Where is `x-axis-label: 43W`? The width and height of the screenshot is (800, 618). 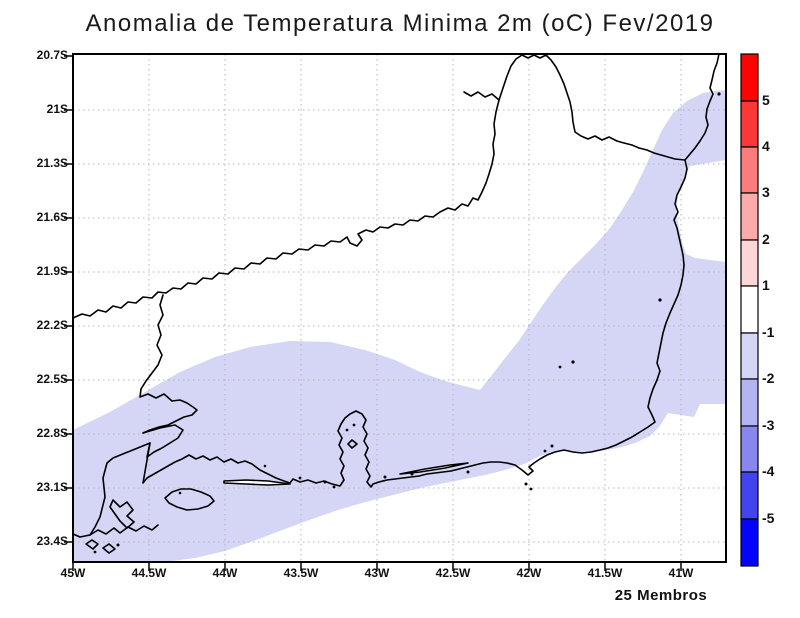
x-axis-label: 43W is located at coordinates (377, 573).